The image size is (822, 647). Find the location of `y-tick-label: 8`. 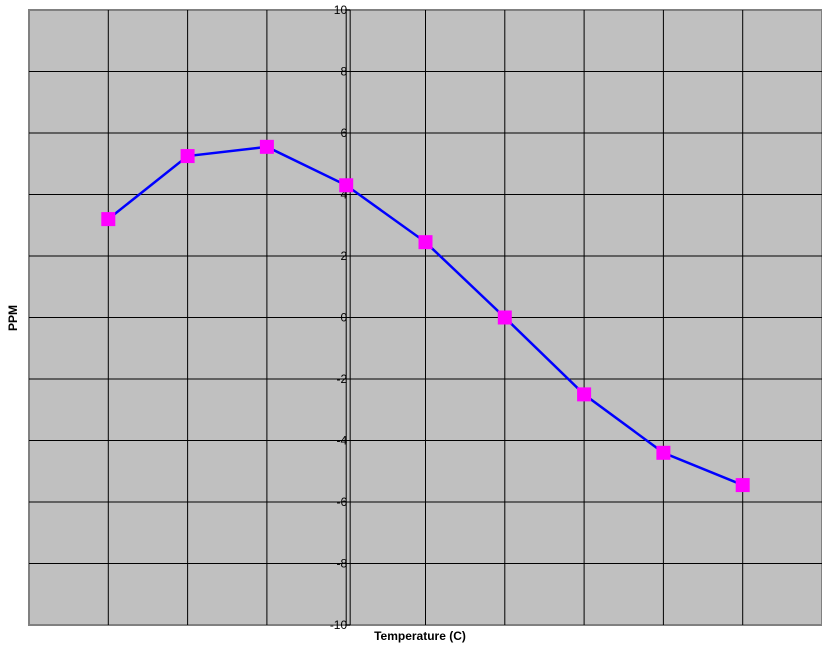

y-tick-label: 8 is located at coordinates (343, 72).